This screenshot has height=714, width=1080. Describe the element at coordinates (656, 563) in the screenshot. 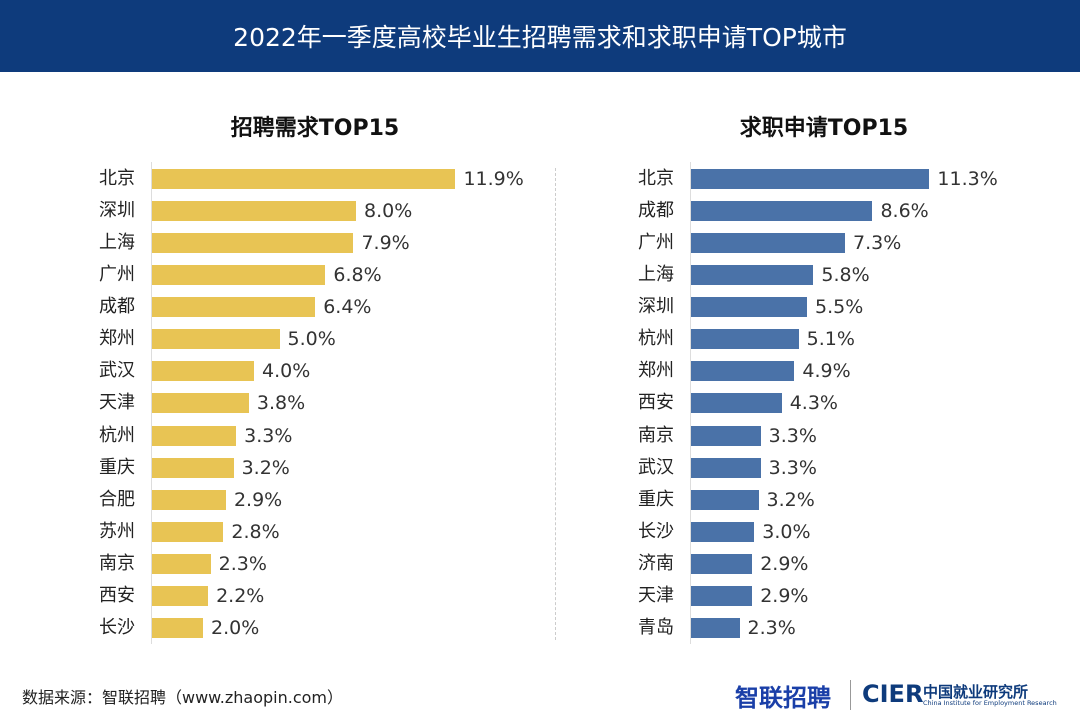

I see `category-label: 济南` at that location.